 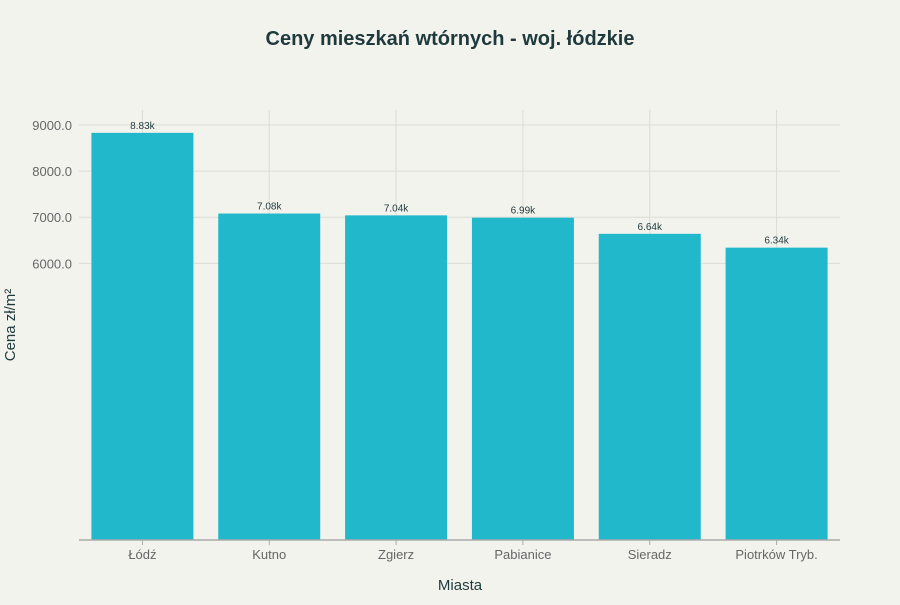 What do you see at coordinates (650, 227) in the screenshot?
I see `data-label: 6.64k` at bounding box center [650, 227].